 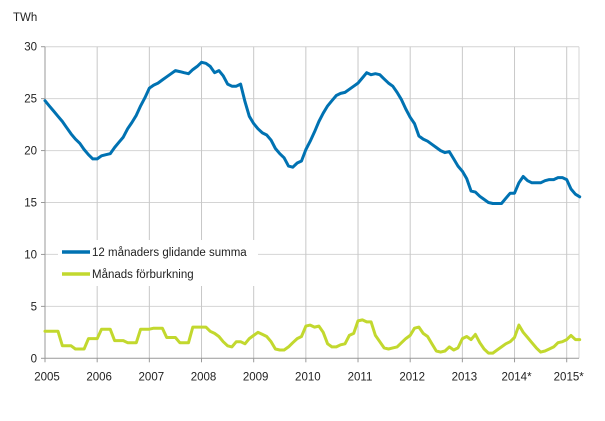 What do you see at coordinates (30, 48) in the screenshot?
I see `y-tick-label: 30` at bounding box center [30, 48].